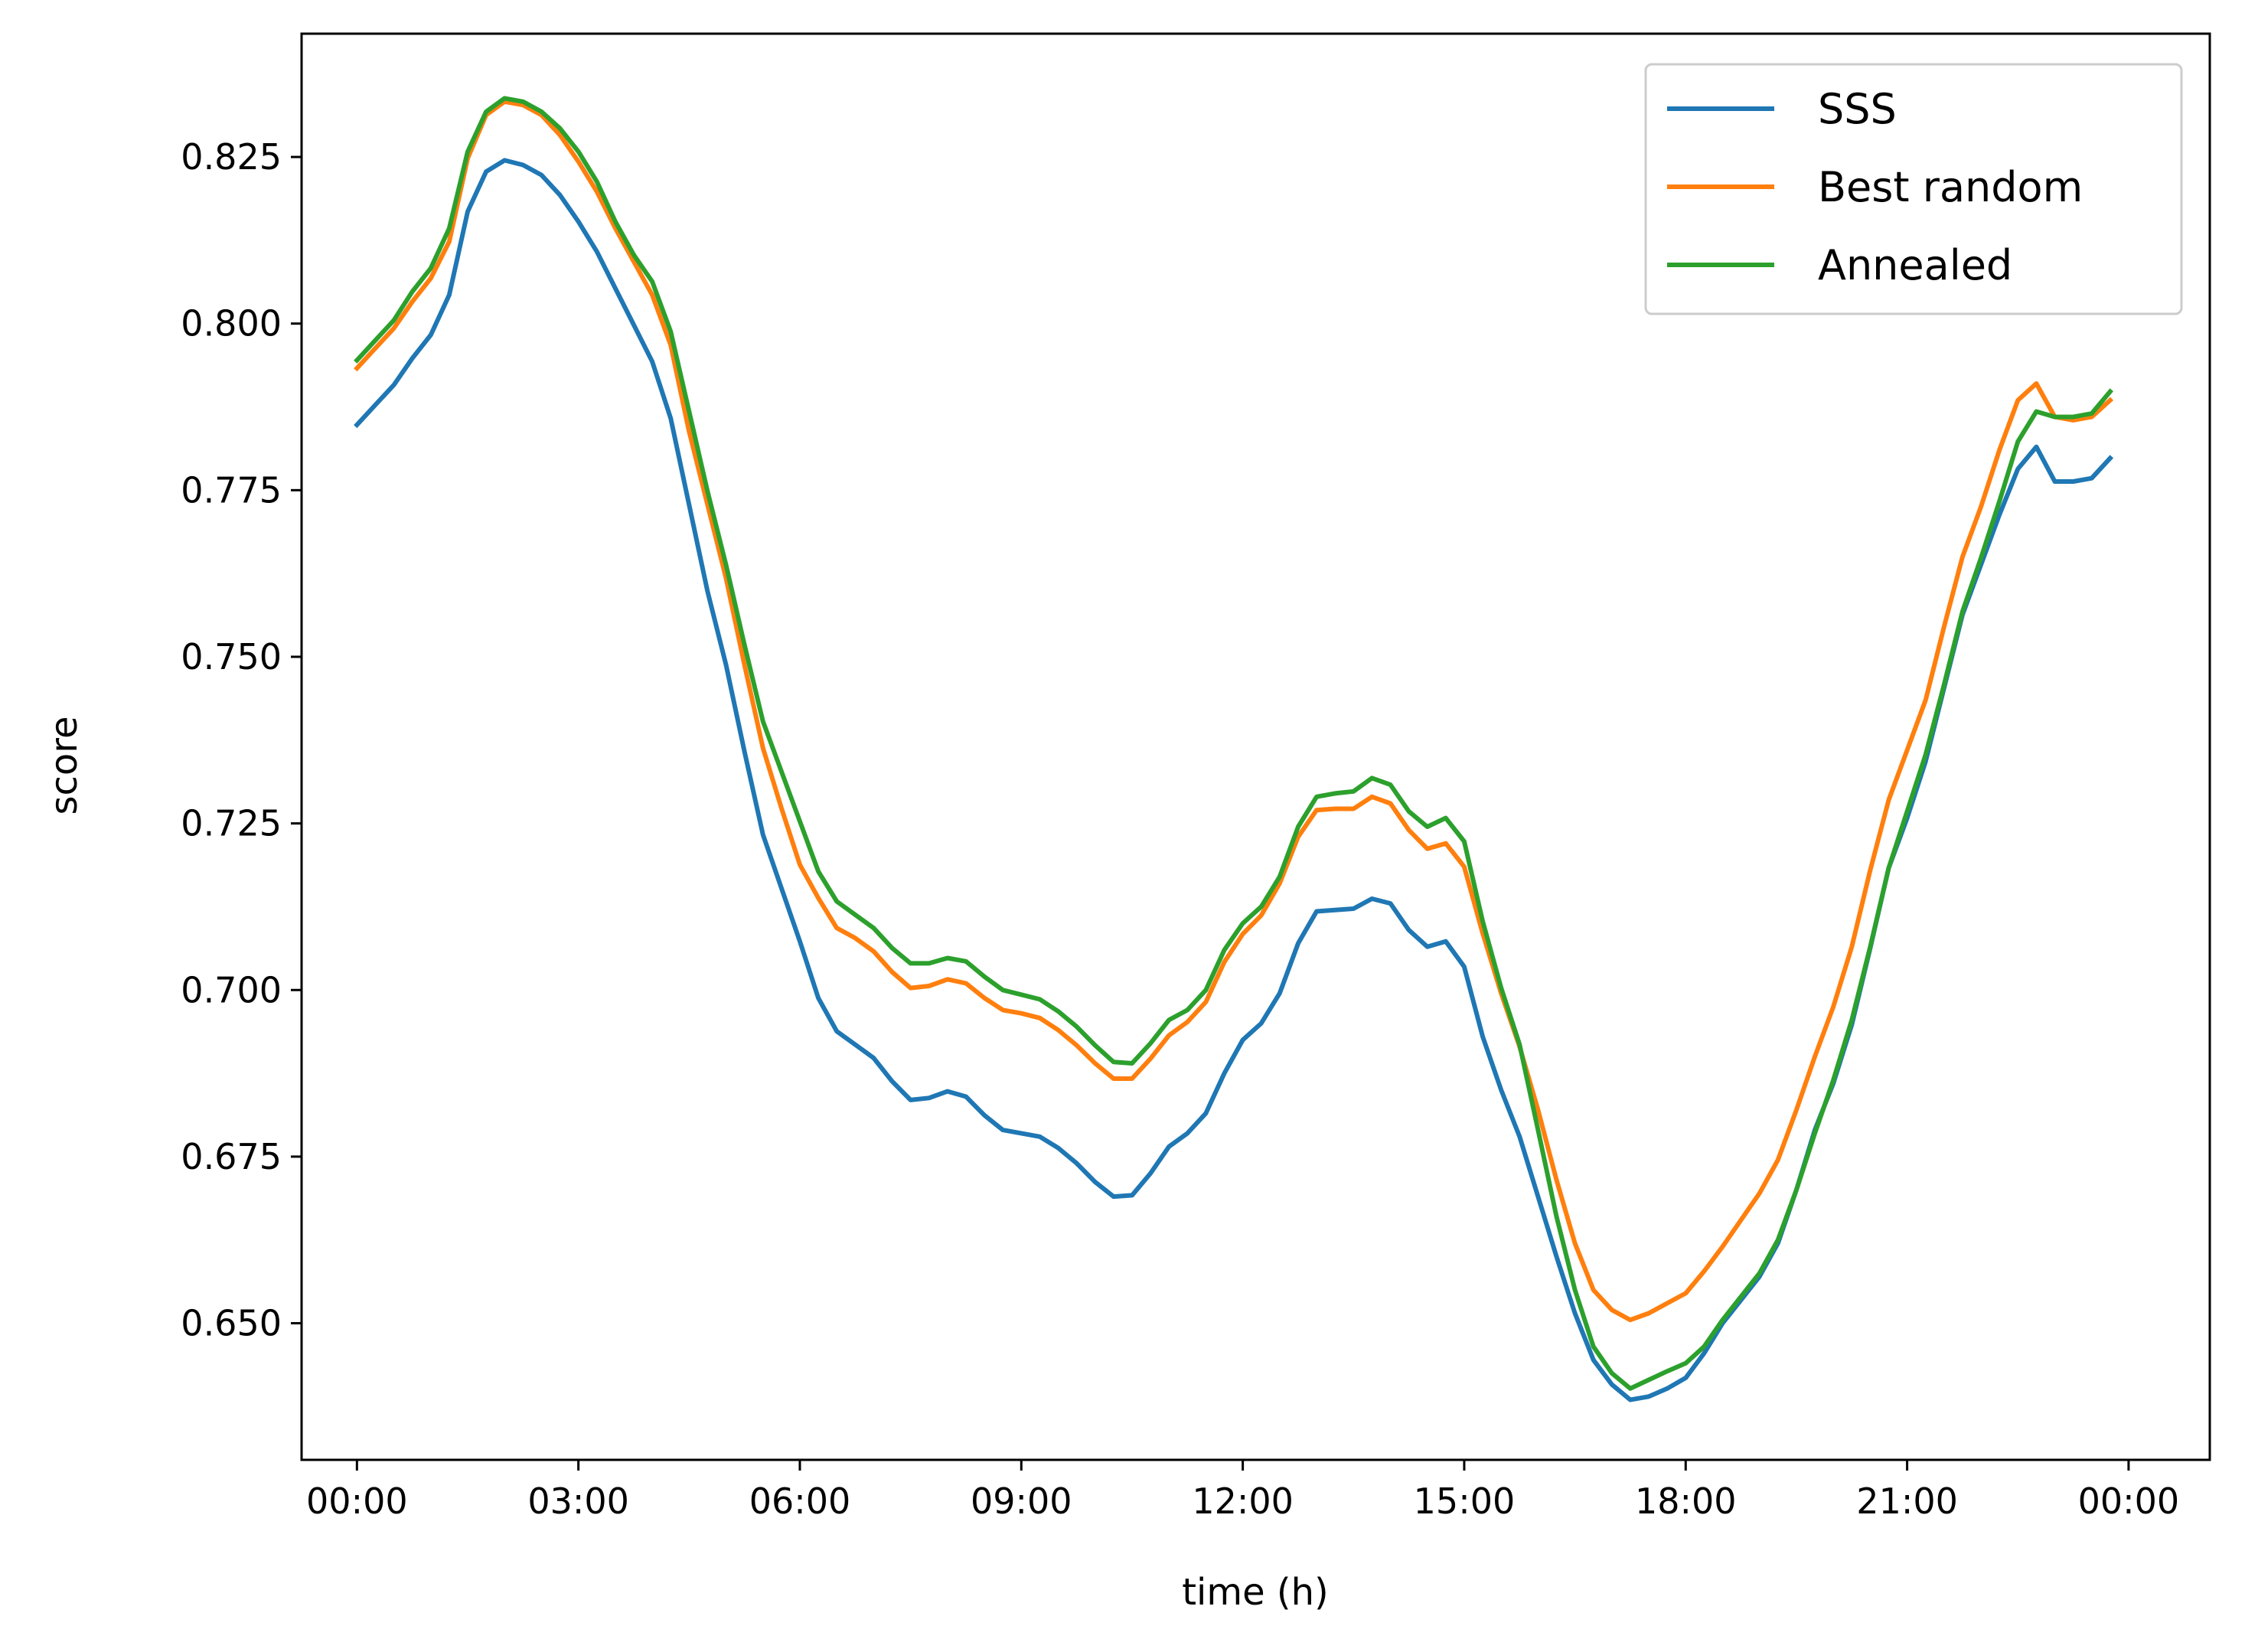  I want to click on y-tick-label: 0.775, so click(231, 490).